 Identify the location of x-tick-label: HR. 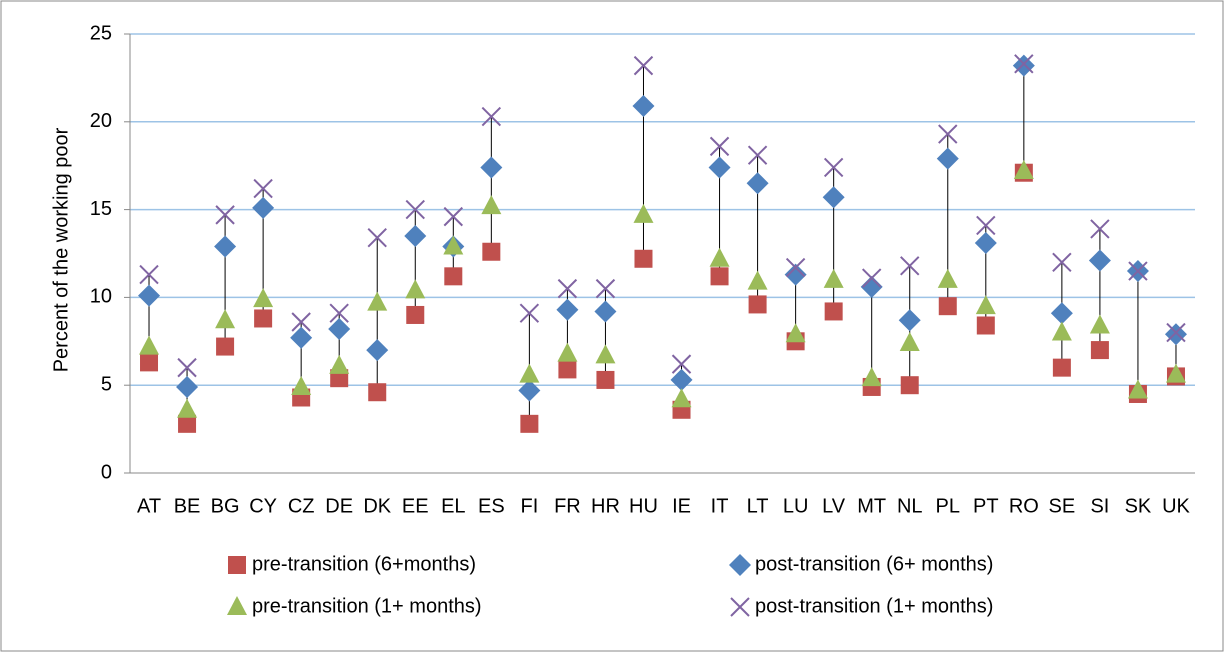
(605, 506).